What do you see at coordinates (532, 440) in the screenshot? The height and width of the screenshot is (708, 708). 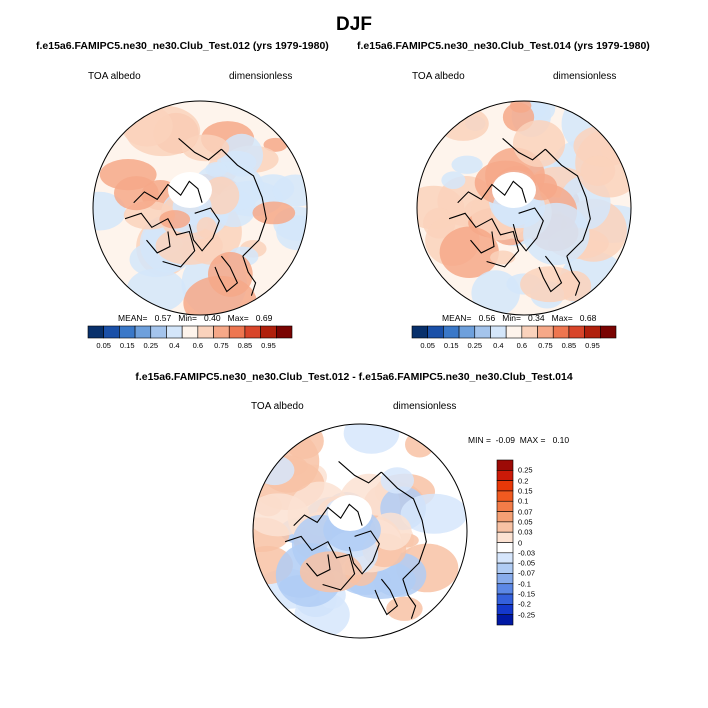 I see `max-label: MAX =` at bounding box center [532, 440].